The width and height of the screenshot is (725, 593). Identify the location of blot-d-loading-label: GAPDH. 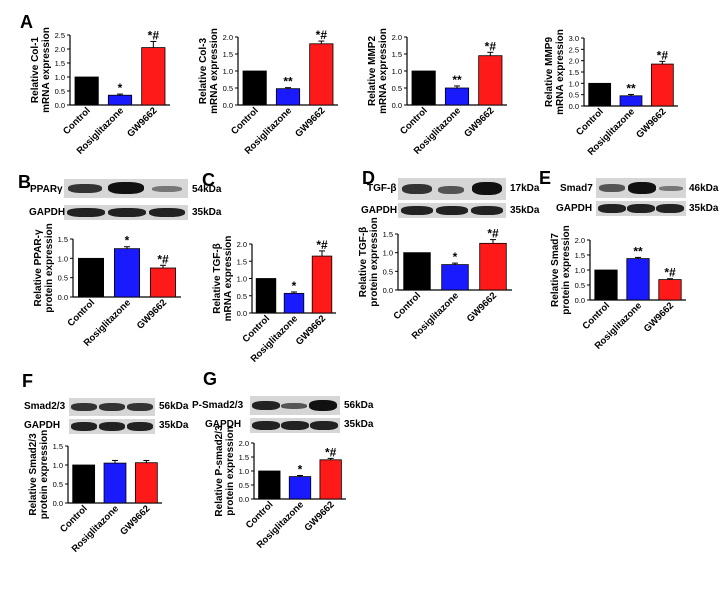
(379, 210).